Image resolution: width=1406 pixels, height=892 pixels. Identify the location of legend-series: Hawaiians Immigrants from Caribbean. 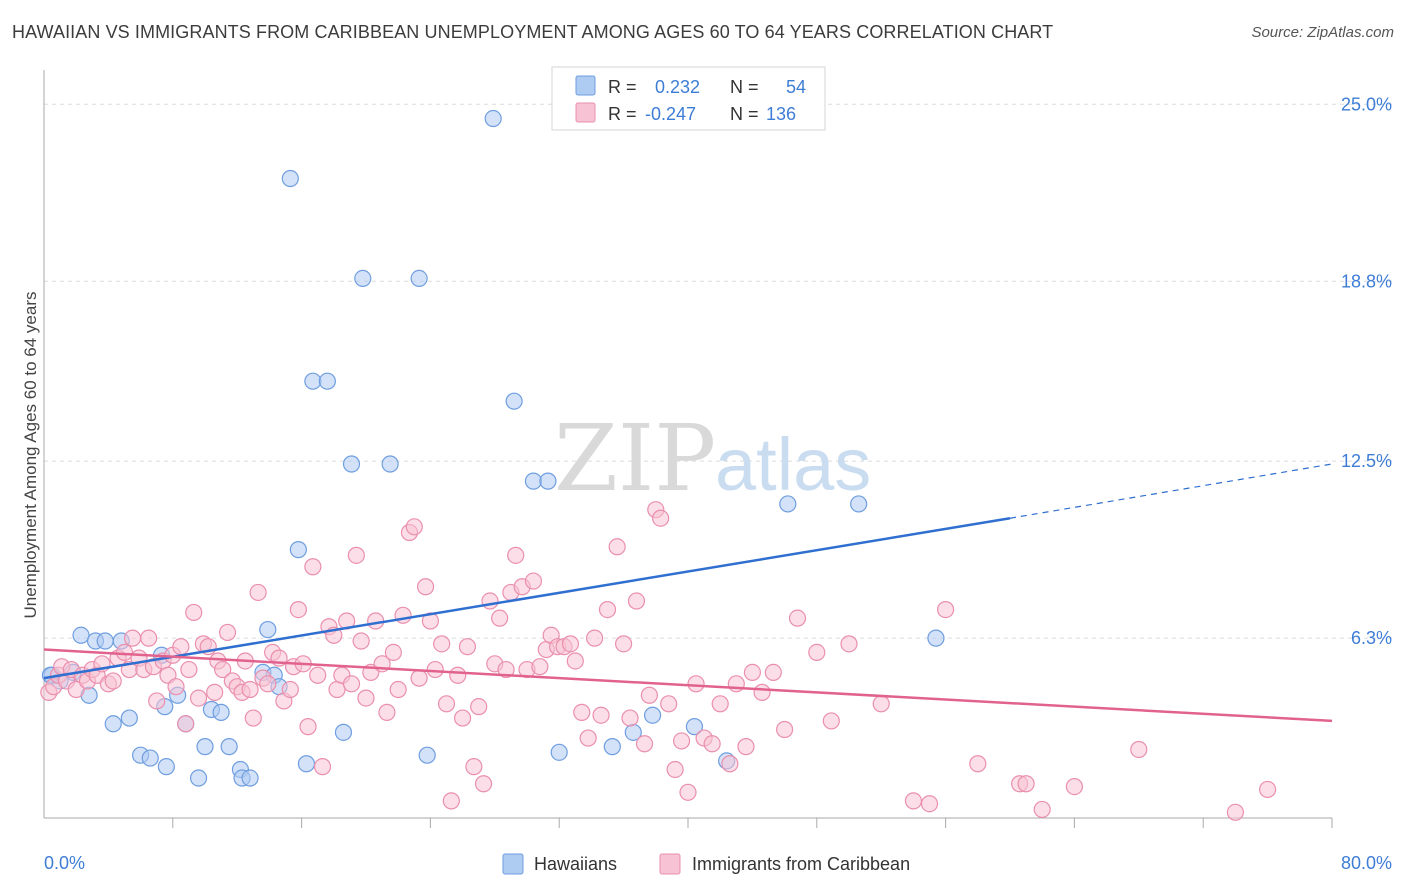
(706, 864).